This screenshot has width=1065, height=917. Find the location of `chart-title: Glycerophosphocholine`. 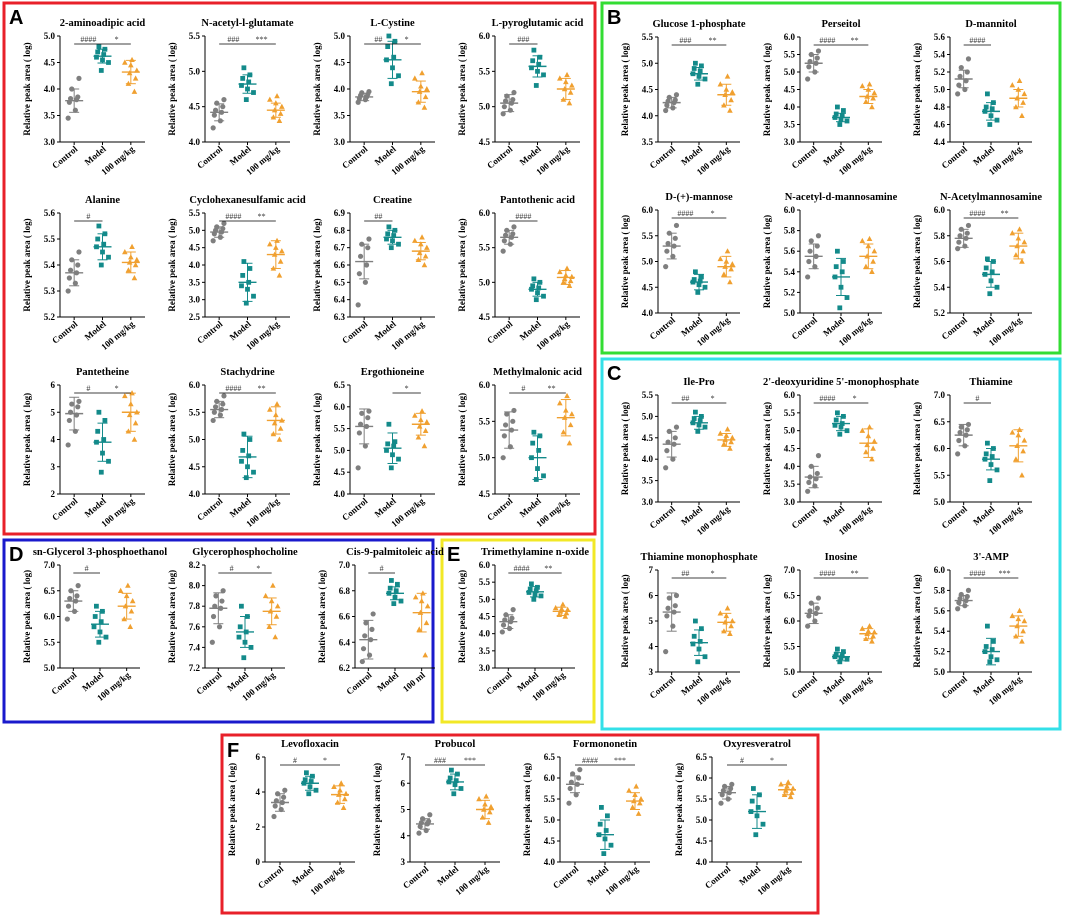

chart-title: Glycerophosphocholine is located at coordinates (245, 552).